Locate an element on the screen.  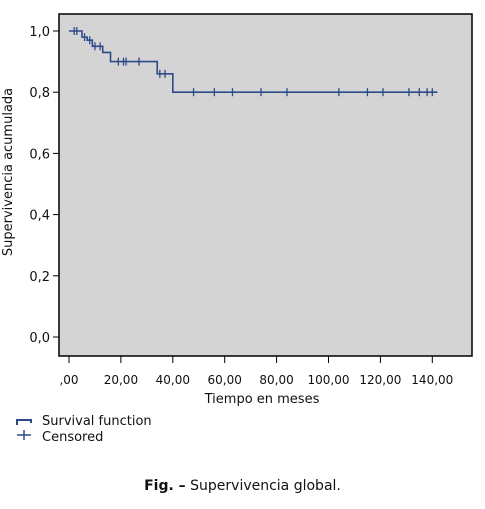
x-tick-label: 40,00 is located at coordinates (173, 380).